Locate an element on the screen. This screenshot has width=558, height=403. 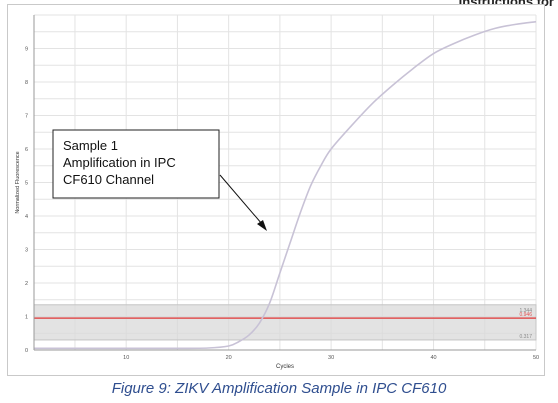
y-tick-label: 9 is located at coordinates (26, 50).